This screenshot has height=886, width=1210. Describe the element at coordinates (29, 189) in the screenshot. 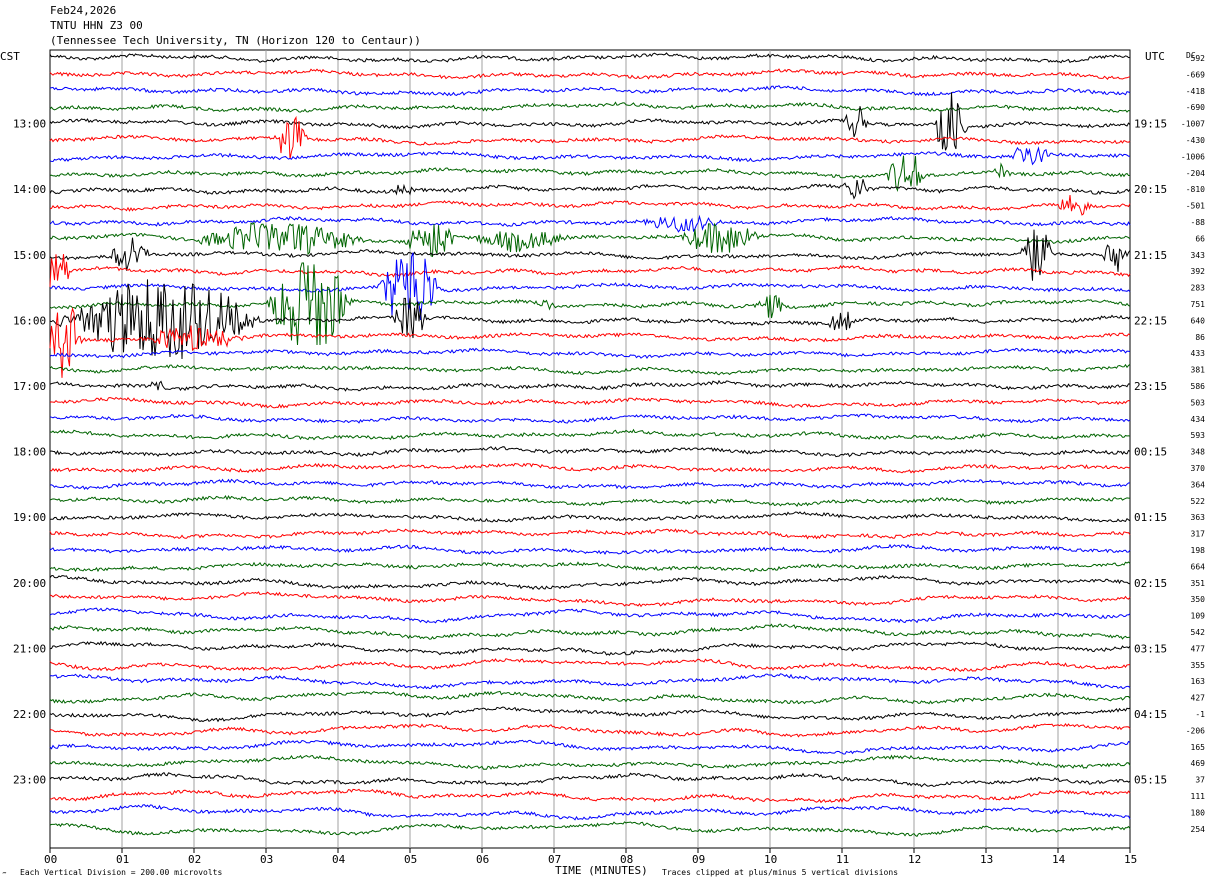

I see `cst-hour-label: 14:00` at that location.